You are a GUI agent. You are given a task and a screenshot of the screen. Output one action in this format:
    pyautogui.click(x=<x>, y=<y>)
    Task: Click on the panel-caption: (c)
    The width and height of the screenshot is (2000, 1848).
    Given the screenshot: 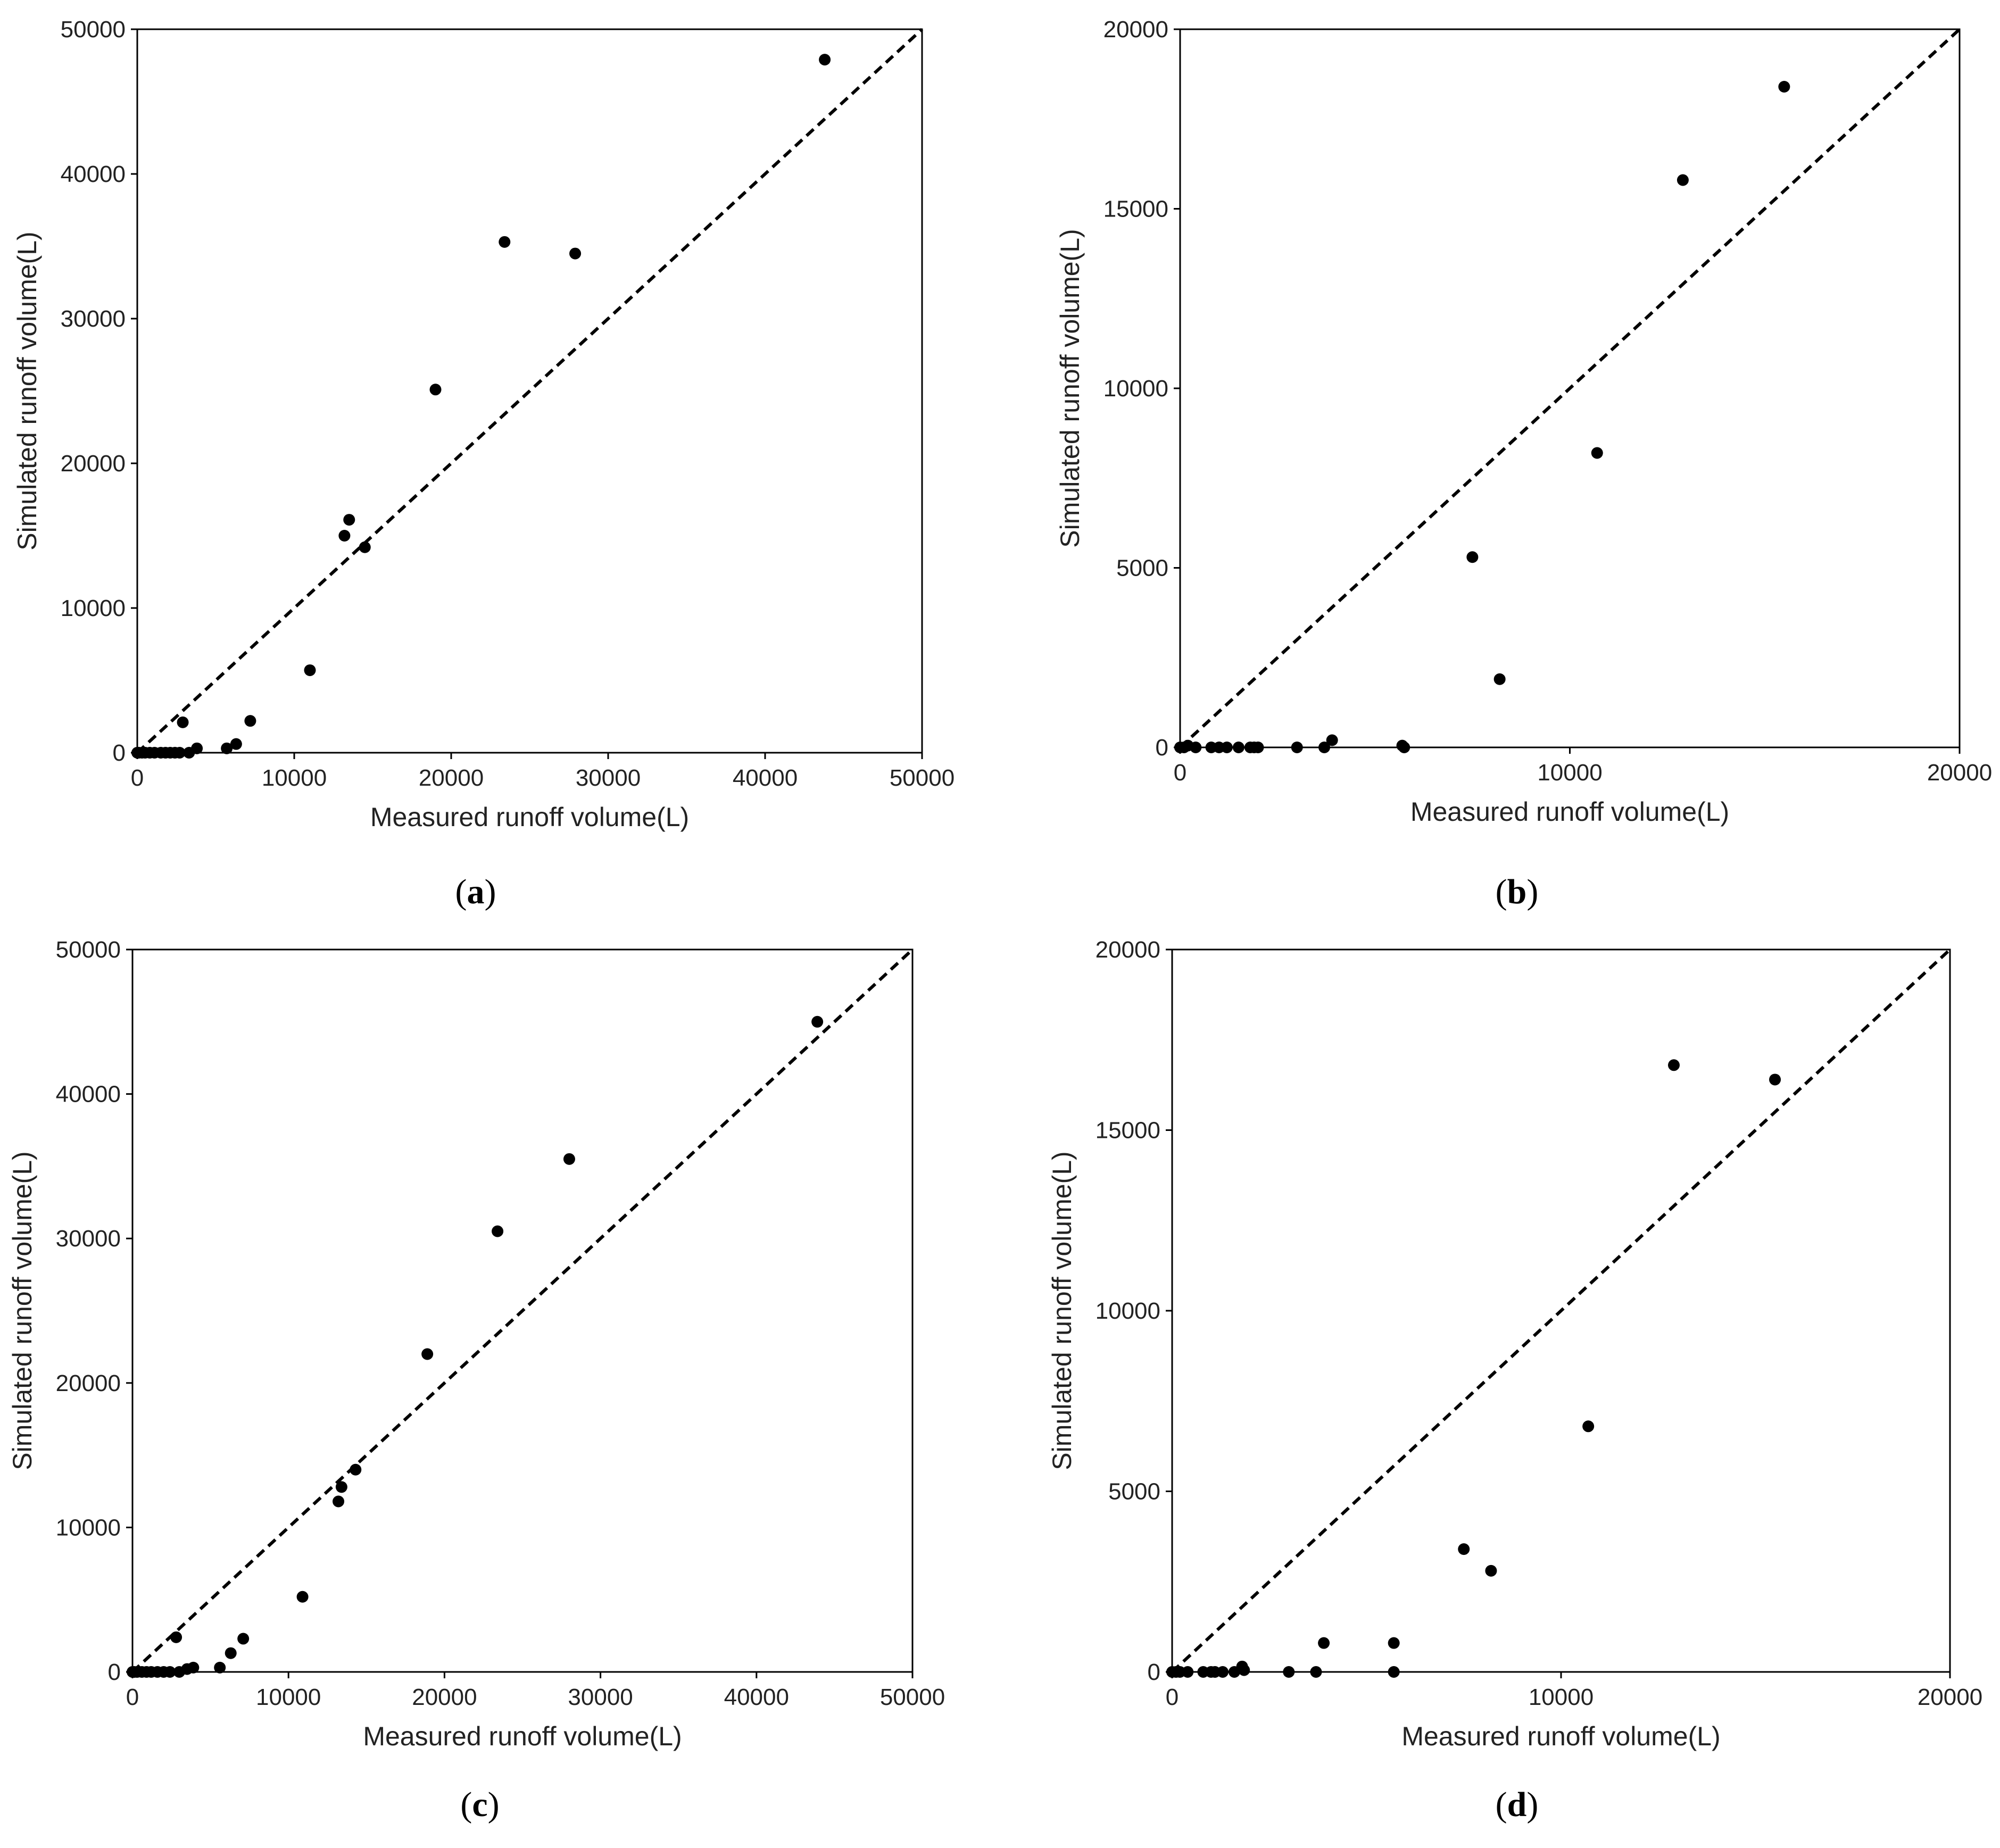 What is the action you would take?
    pyautogui.click(x=479, y=1804)
    